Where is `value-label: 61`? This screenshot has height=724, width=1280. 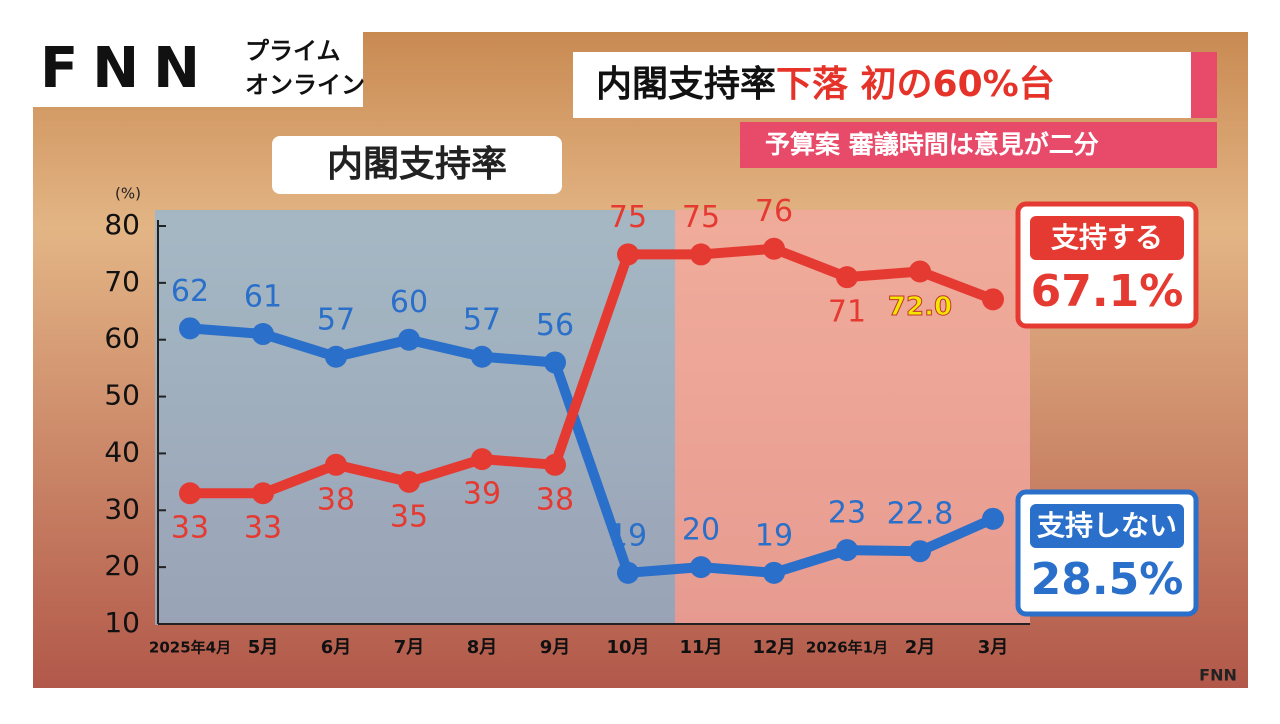
value-label: 61 is located at coordinates (263, 297).